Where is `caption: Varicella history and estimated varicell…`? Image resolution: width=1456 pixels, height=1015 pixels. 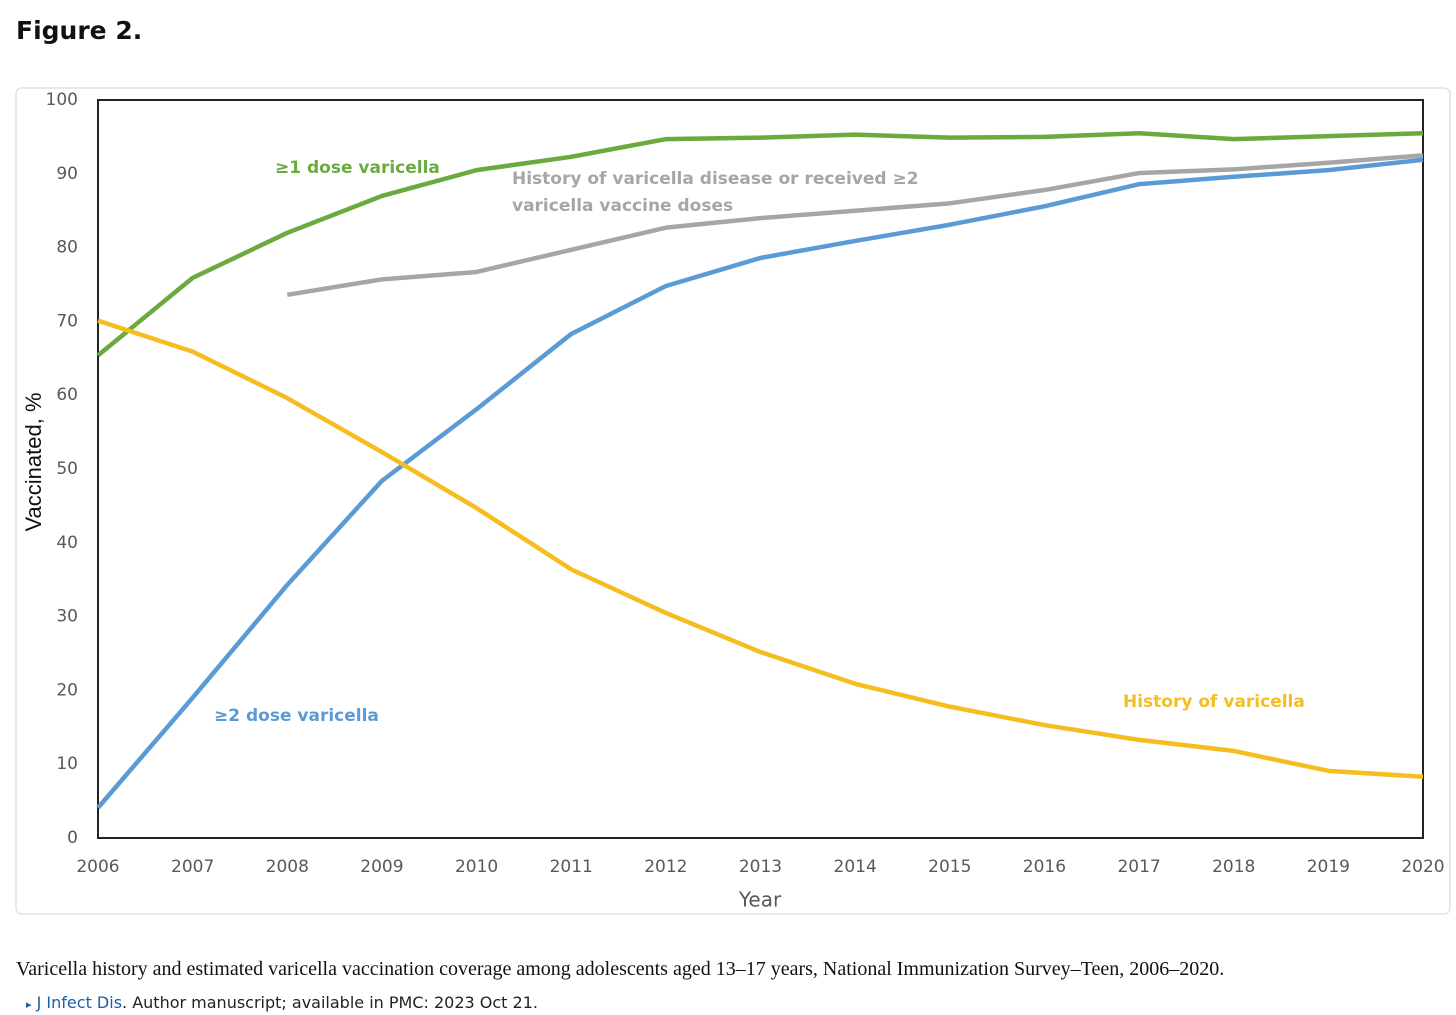
caption: Varicella history and estimated varicell… is located at coordinates (620, 969).